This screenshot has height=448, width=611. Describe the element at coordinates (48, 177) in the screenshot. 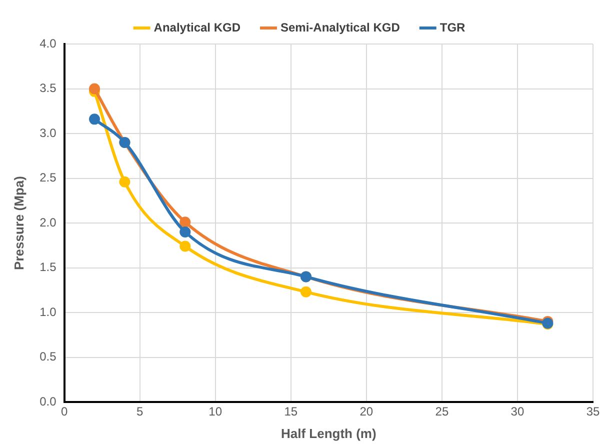

I see `y-tick-label: 2.5` at that location.